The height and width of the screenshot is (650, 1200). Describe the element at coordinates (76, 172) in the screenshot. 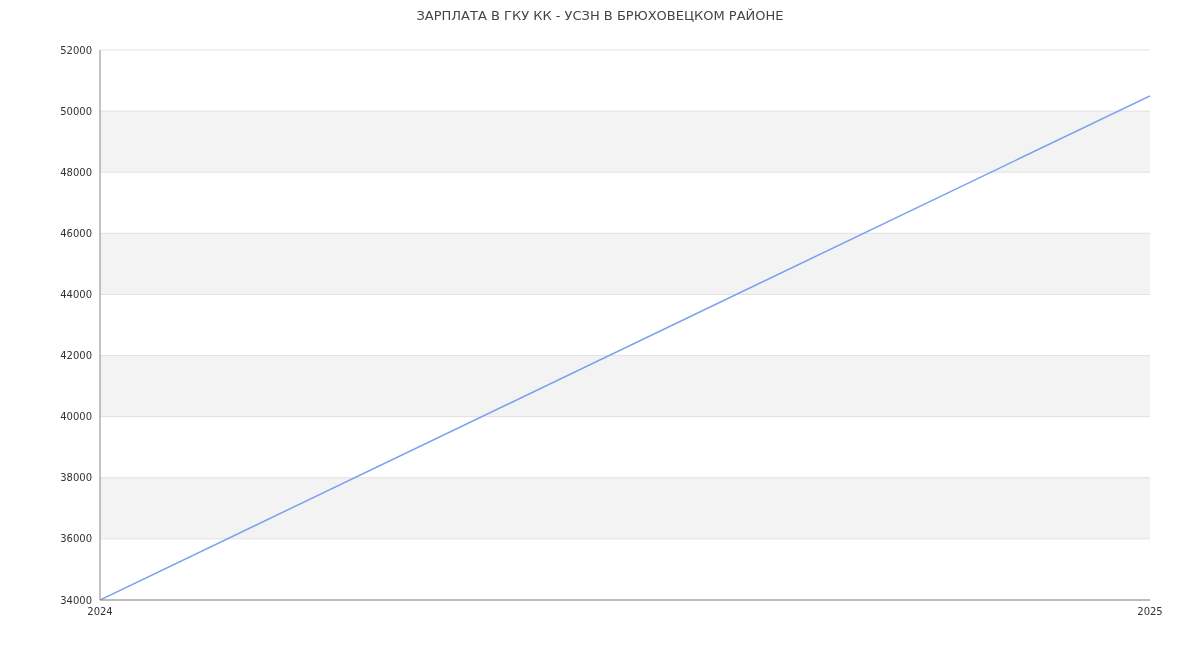

I see `y-tick-label: 48000` at that location.